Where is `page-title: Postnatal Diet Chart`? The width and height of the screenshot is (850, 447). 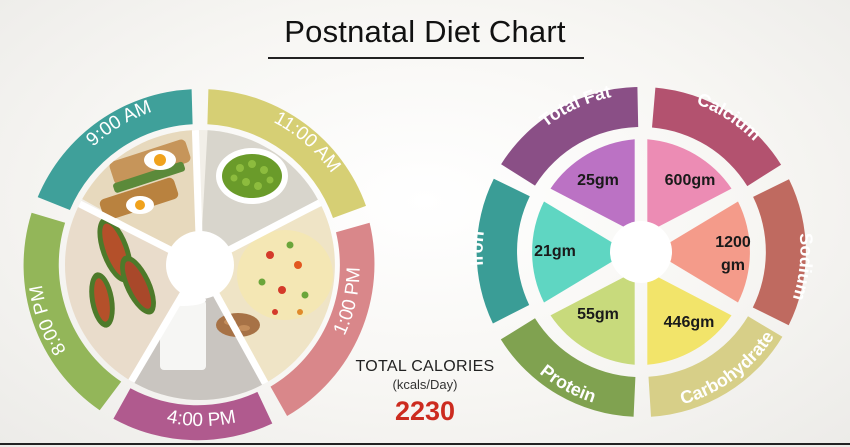 page-title: Postnatal Diet Chart is located at coordinates (425, 31).